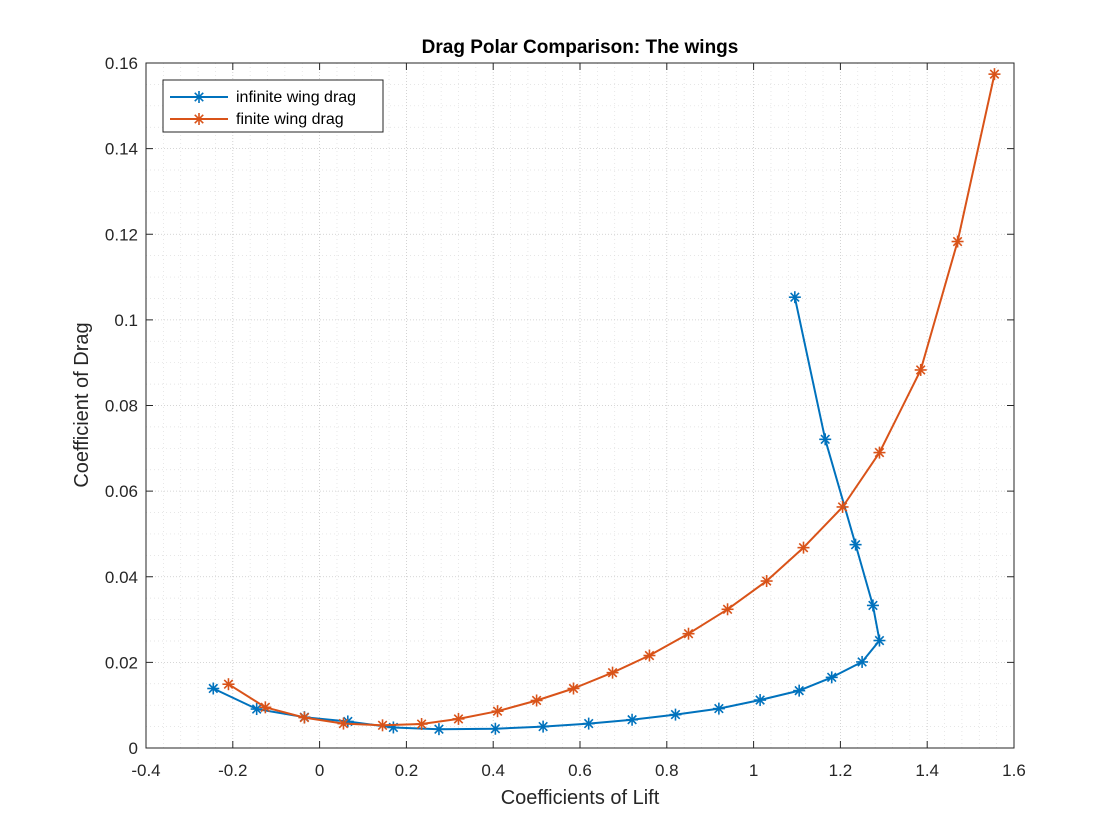 Image resolution: width=1120 pixels, height=840 pixels. What do you see at coordinates (82, 404) in the screenshot?
I see `y-axis-label: Coefficient of Drag` at bounding box center [82, 404].